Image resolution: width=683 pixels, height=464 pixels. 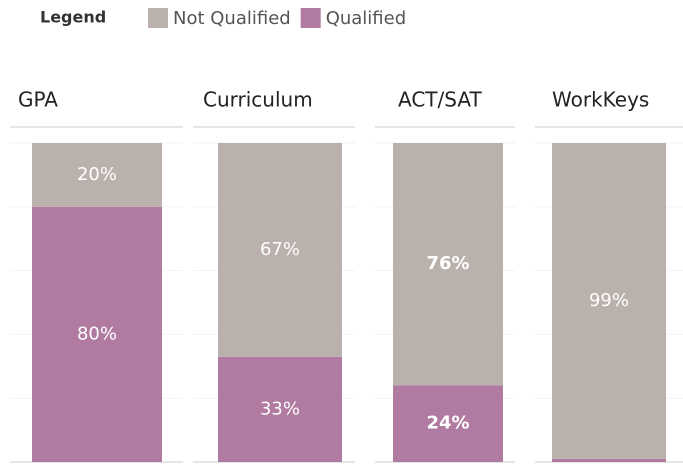 I want to click on data-label: 80%, so click(x=97, y=333).